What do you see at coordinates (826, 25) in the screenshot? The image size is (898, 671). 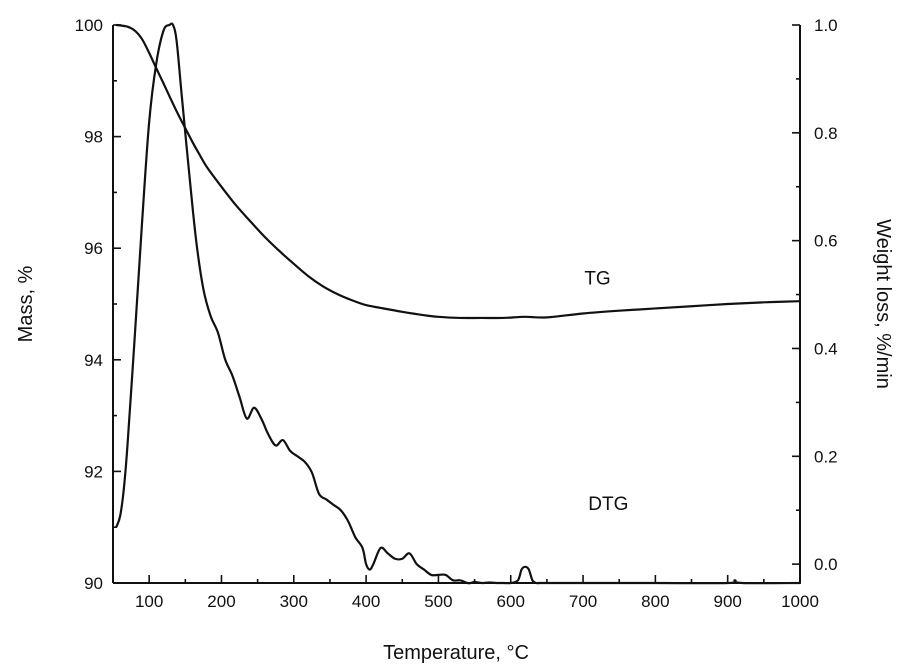 I see `right-y-tick-label: 1.0` at bounding box center [826, 25].